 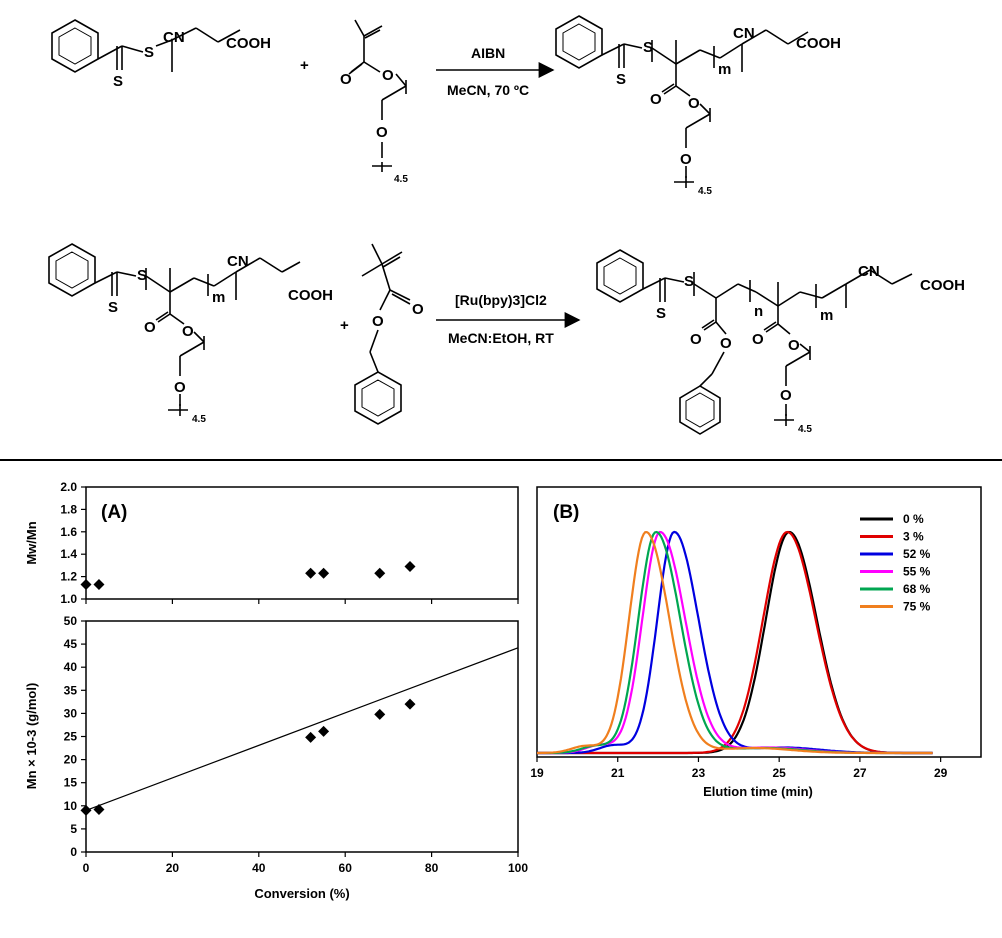 What do you see at coordinates (173, 868) in the screenshot?
I see `mn-x-tick-label: 20` at bounding box center [173, 868].